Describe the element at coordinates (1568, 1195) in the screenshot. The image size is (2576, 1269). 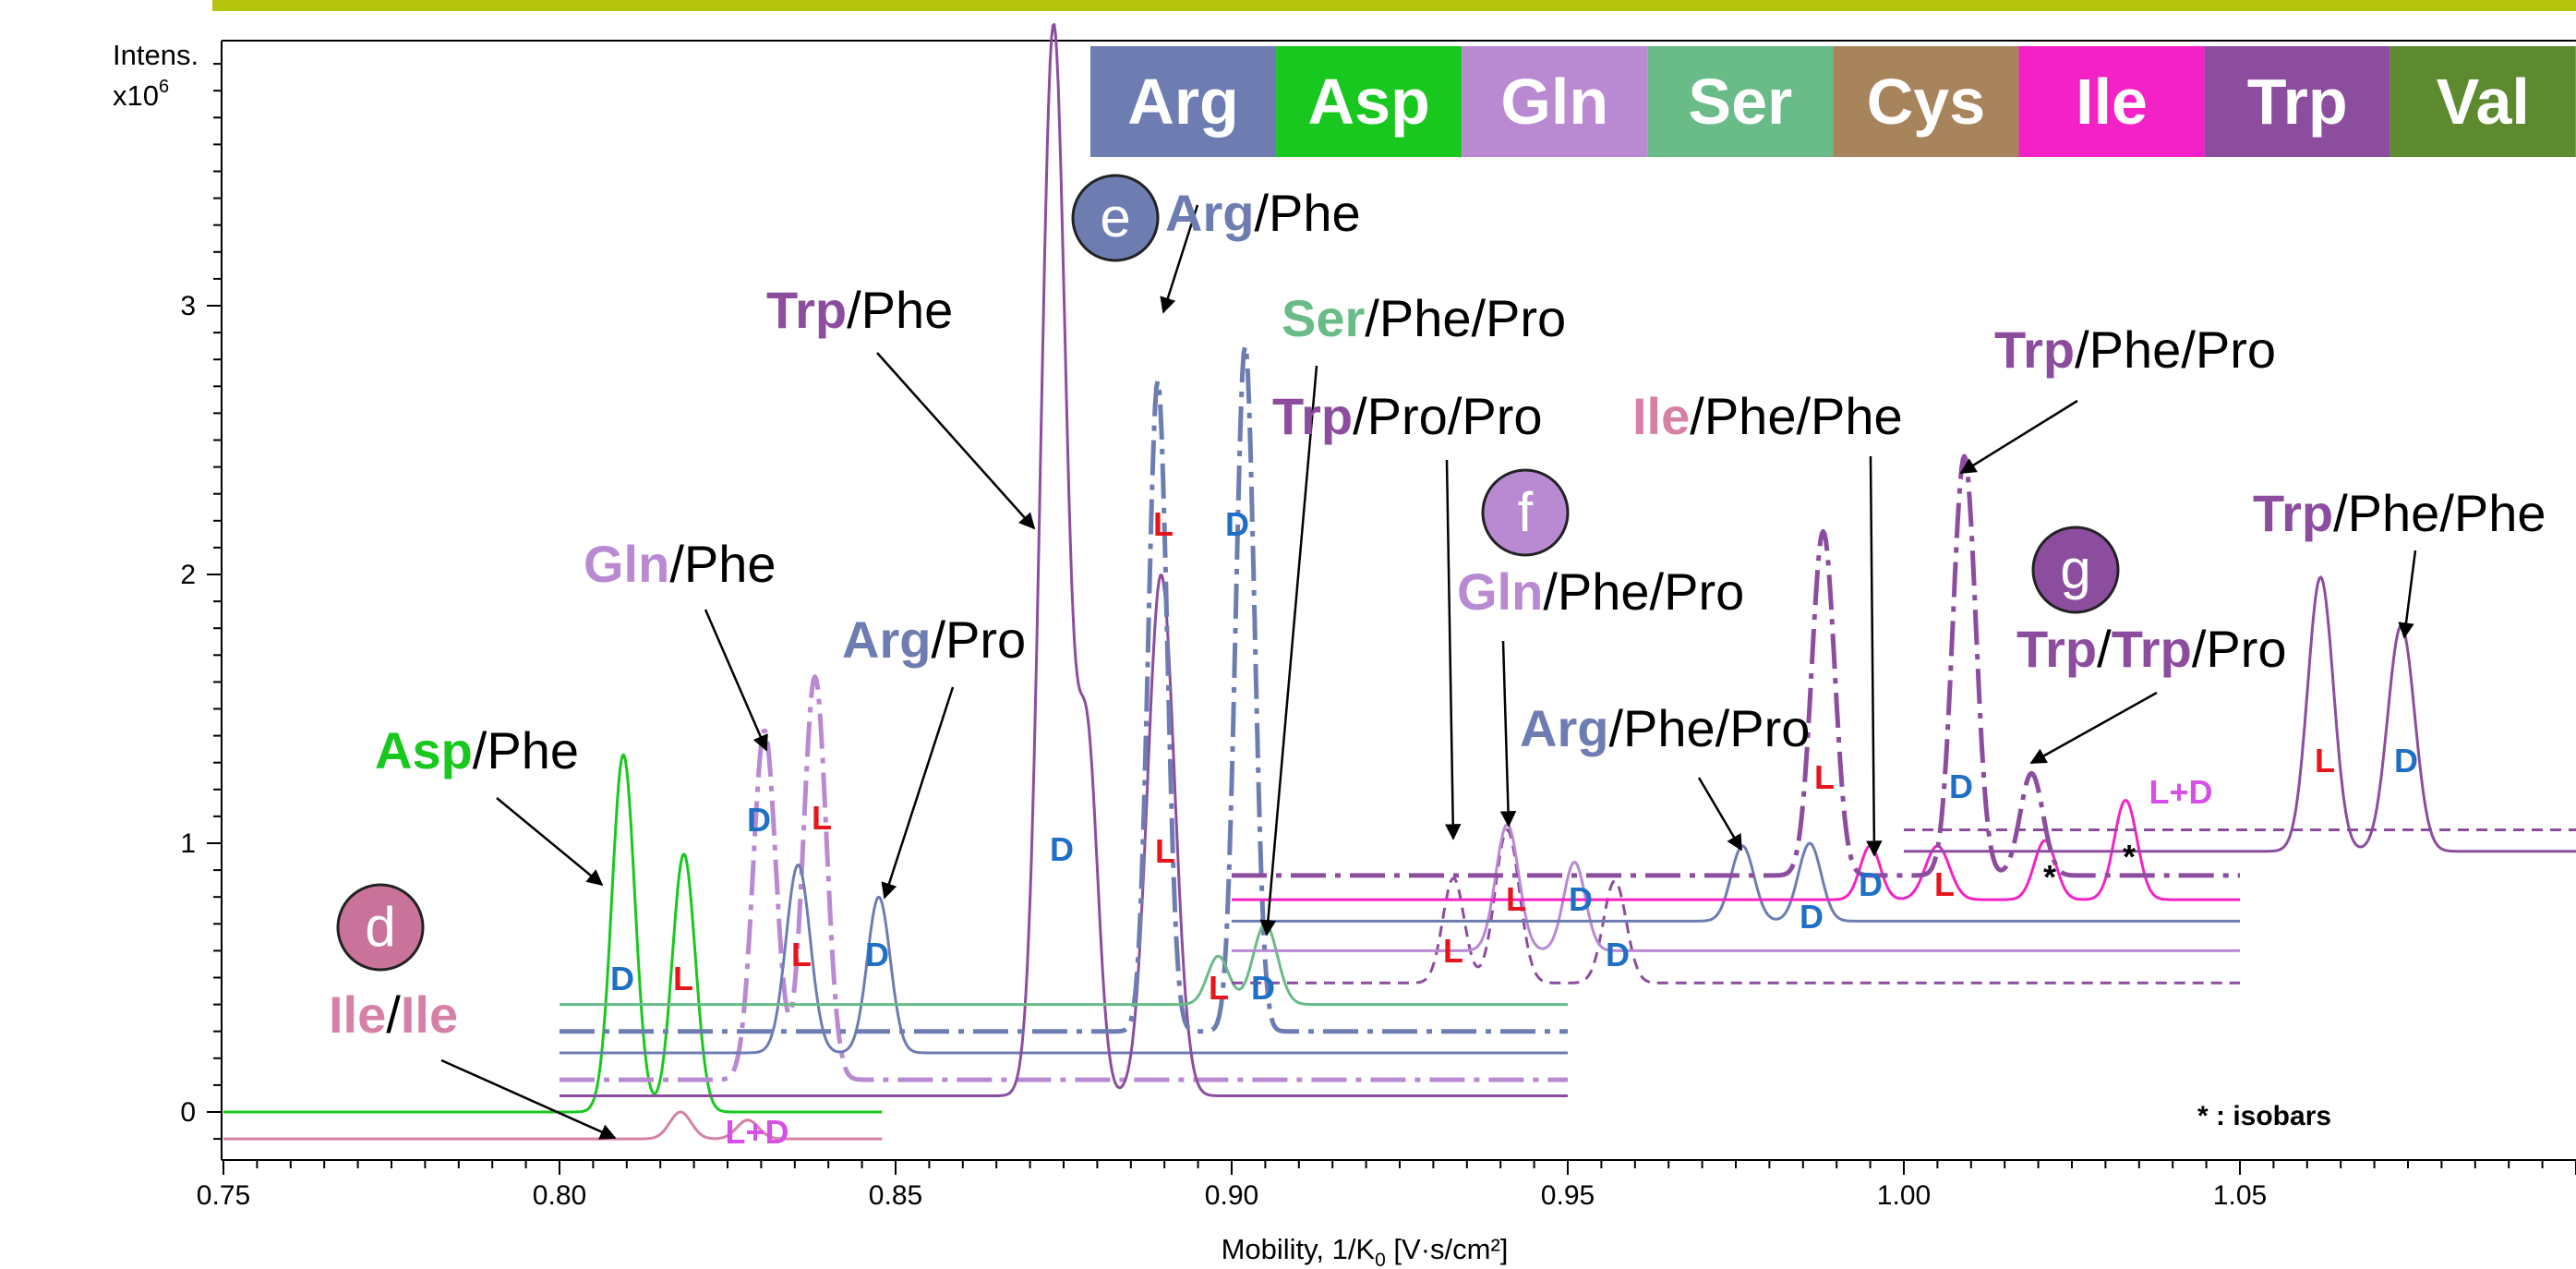
I see `x-tick-label: 0.95` at that location.